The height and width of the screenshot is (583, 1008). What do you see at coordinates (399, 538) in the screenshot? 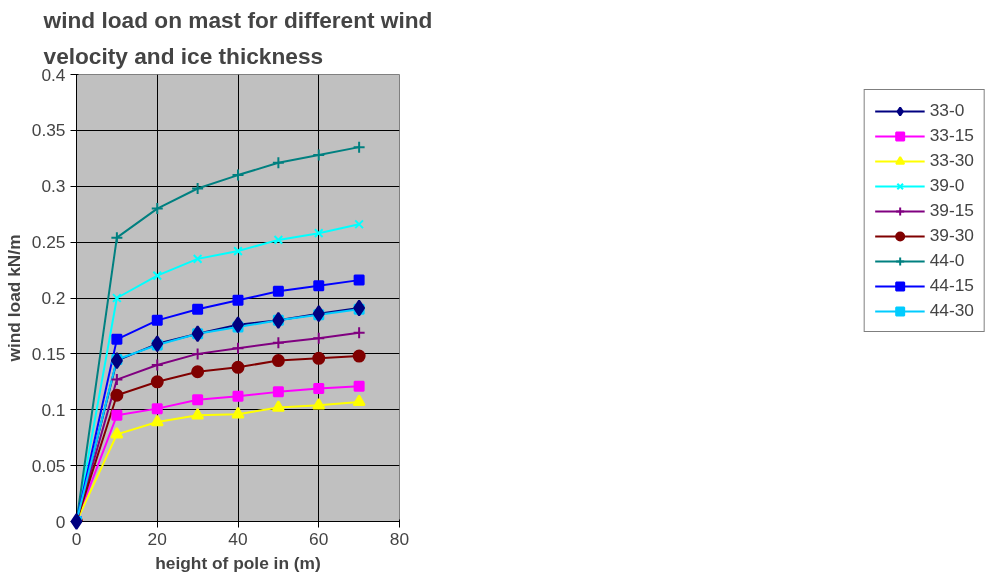
I see `x-tick-label: 80` at bounding box center [399, 538].